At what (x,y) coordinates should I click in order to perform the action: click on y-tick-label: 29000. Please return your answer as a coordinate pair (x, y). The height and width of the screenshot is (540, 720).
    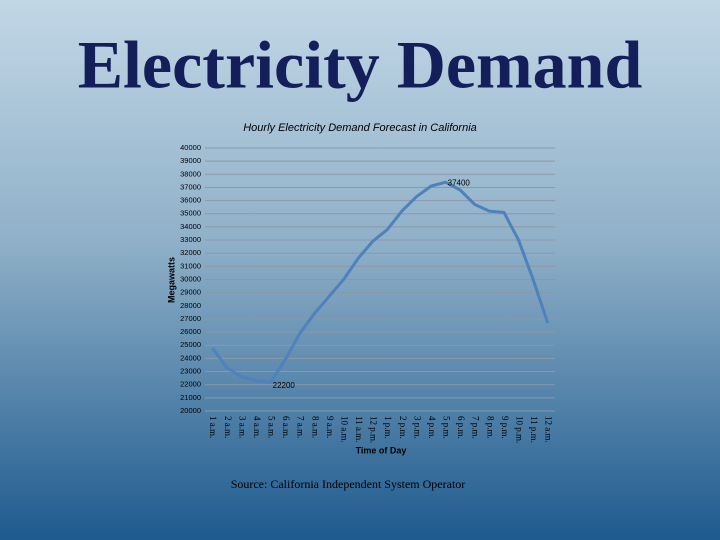
    Looking at the image, I should click on (190, 292).